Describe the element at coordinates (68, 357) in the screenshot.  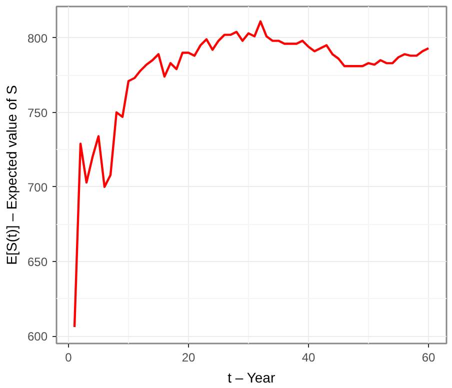
I see `x-tick-label: 0` at that location.